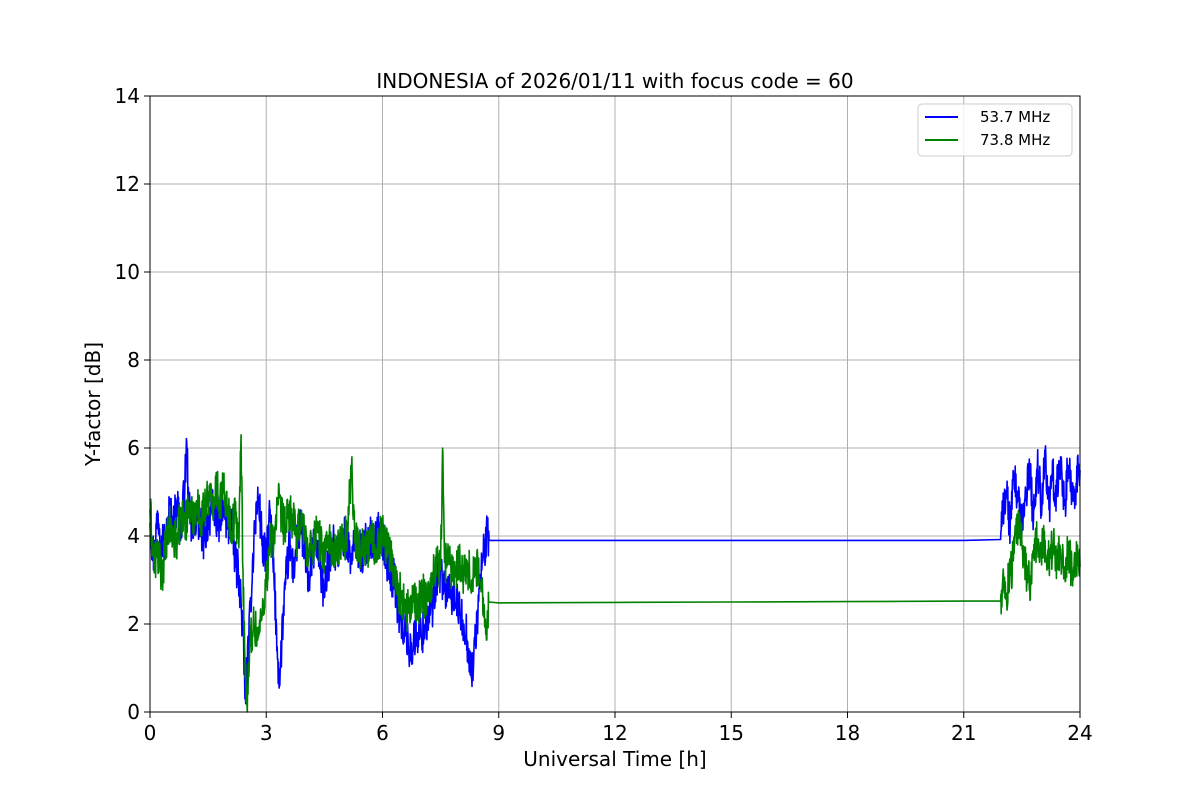 The height and width of the screenshot is (800, 1200). Describe the element at coordinates (150, 733) in the screenshot. I see `x-tick-label: 0` at that location.